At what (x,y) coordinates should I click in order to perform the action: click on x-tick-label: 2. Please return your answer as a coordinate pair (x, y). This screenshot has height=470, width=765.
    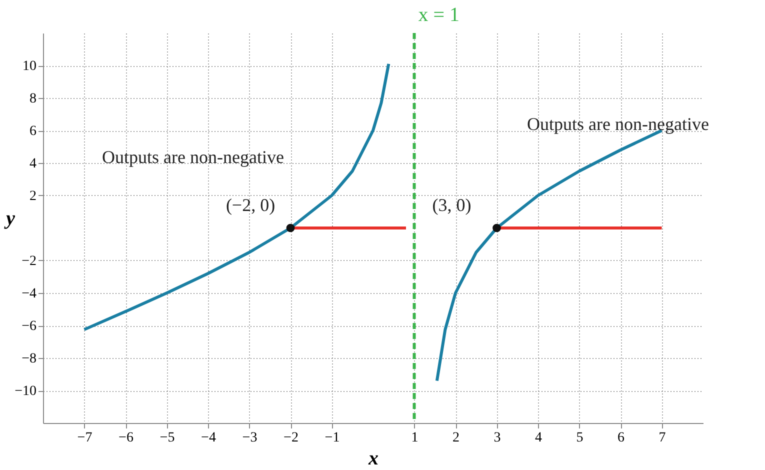
    Looking at the image, I should click on (456, 438).